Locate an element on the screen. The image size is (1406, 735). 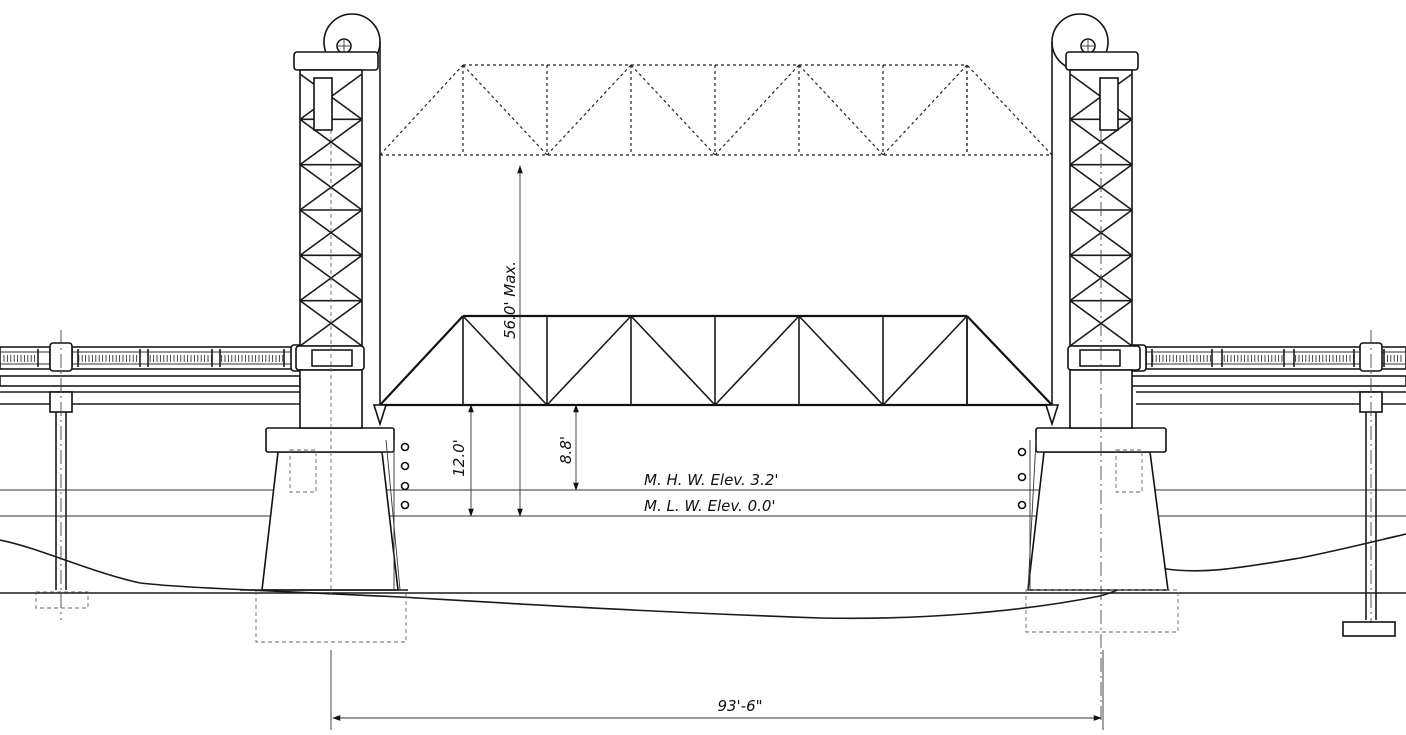
lift-span-lowered-position is located at coordinates (716, 370).